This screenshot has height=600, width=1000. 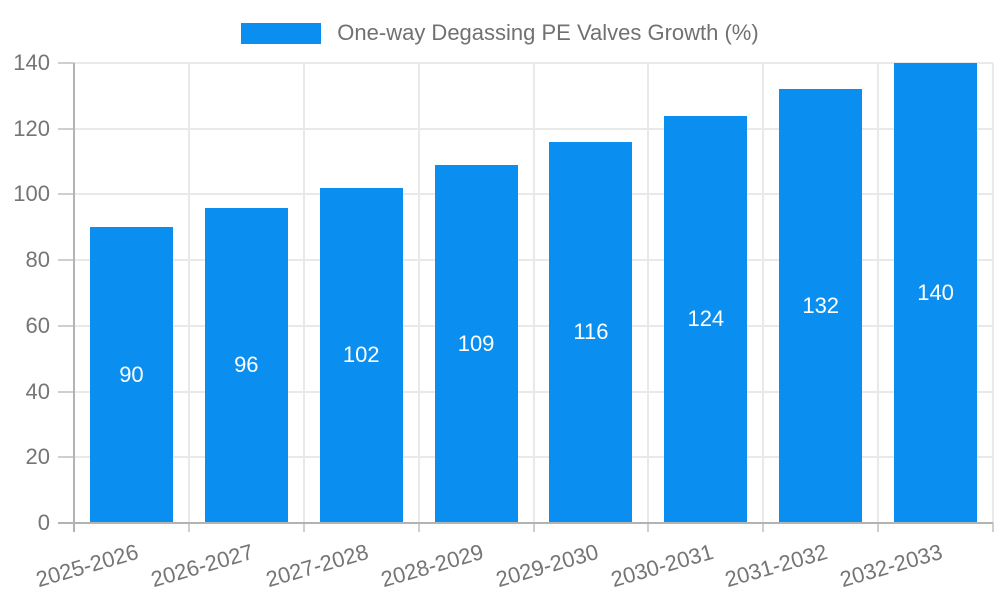 What do you see at coordinates (776, 566) in the screenshot?
I see `x-tick-label: 2031-2032` at bounding box center [776, 566].